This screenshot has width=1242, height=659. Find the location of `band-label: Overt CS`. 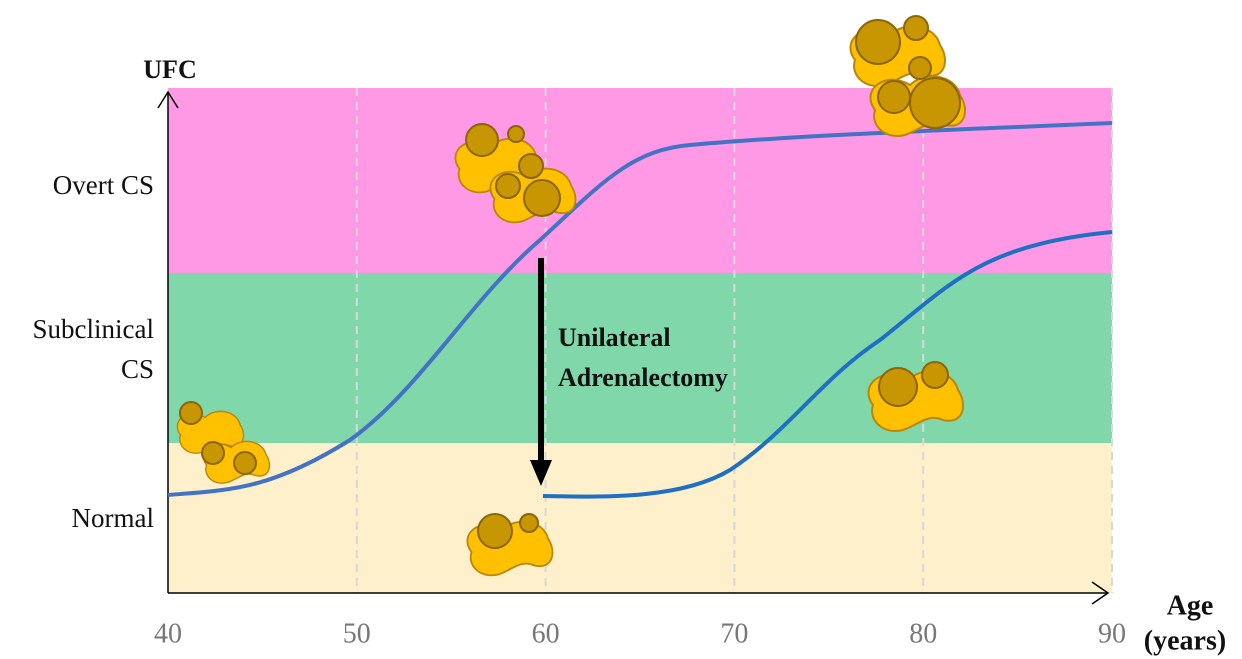

band-label: Overt CS is located at coordinates (103, 185).